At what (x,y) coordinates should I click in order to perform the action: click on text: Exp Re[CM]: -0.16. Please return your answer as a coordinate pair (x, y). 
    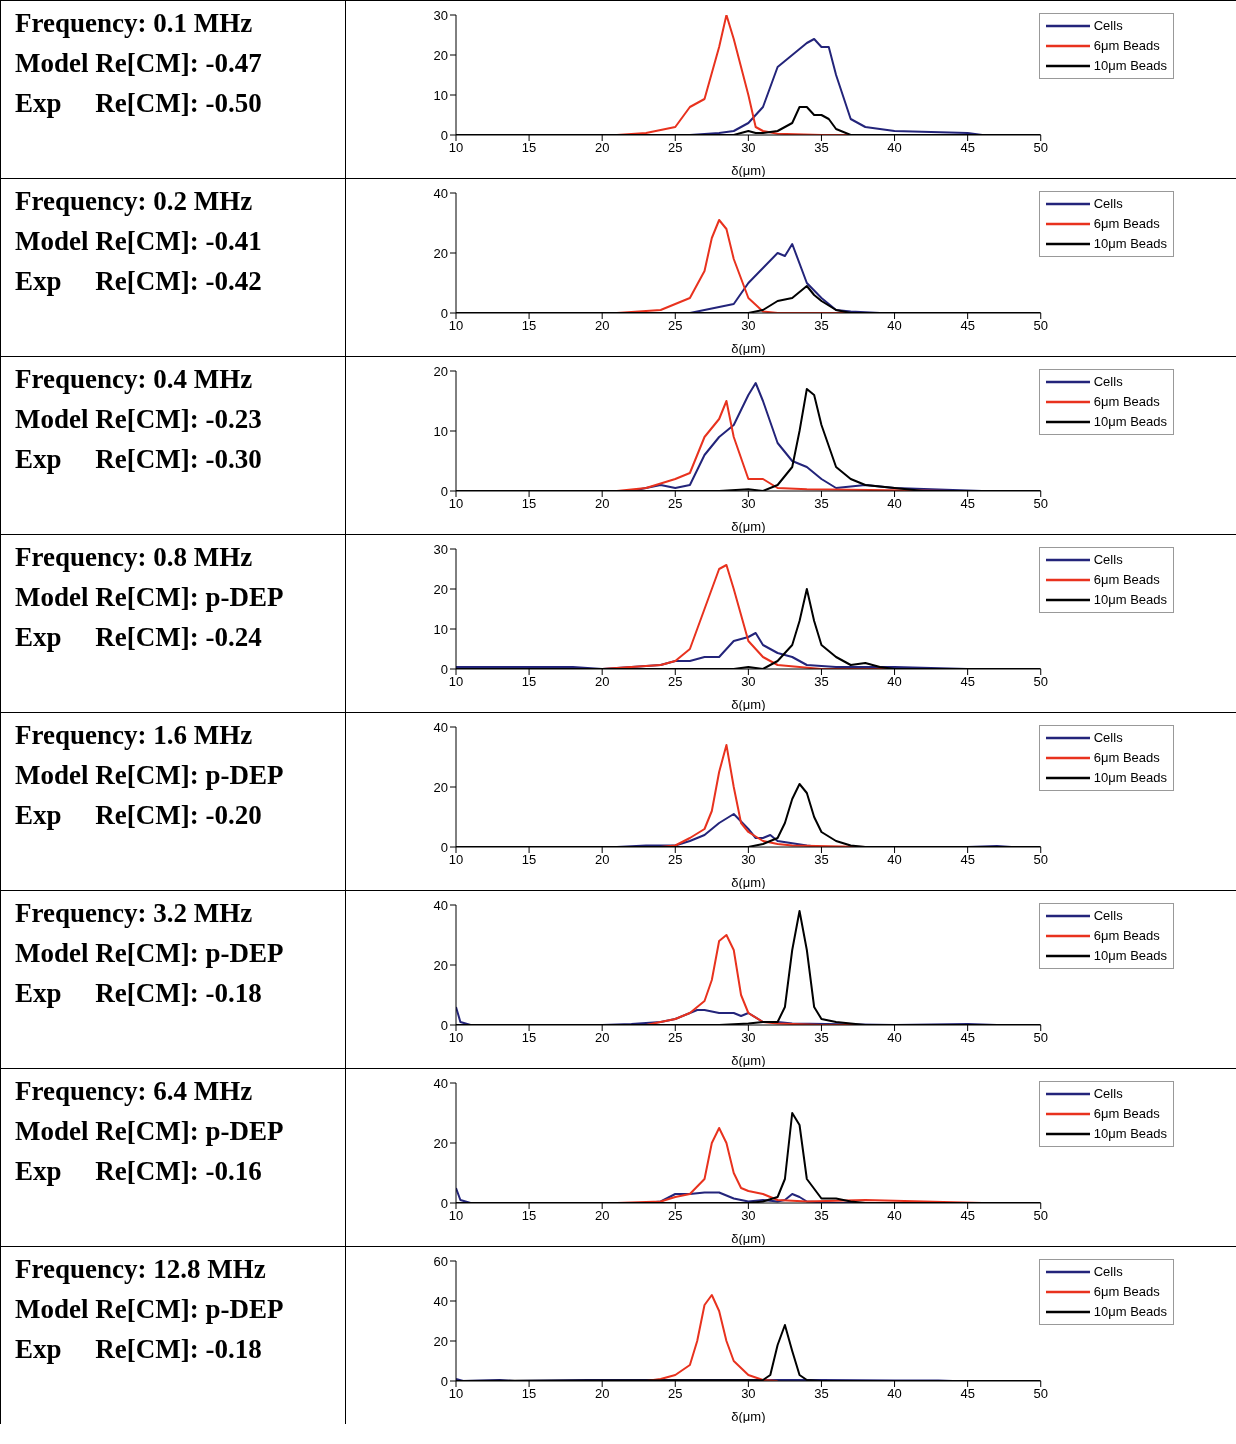
    Looking at the image, I should click on (139, 1171).